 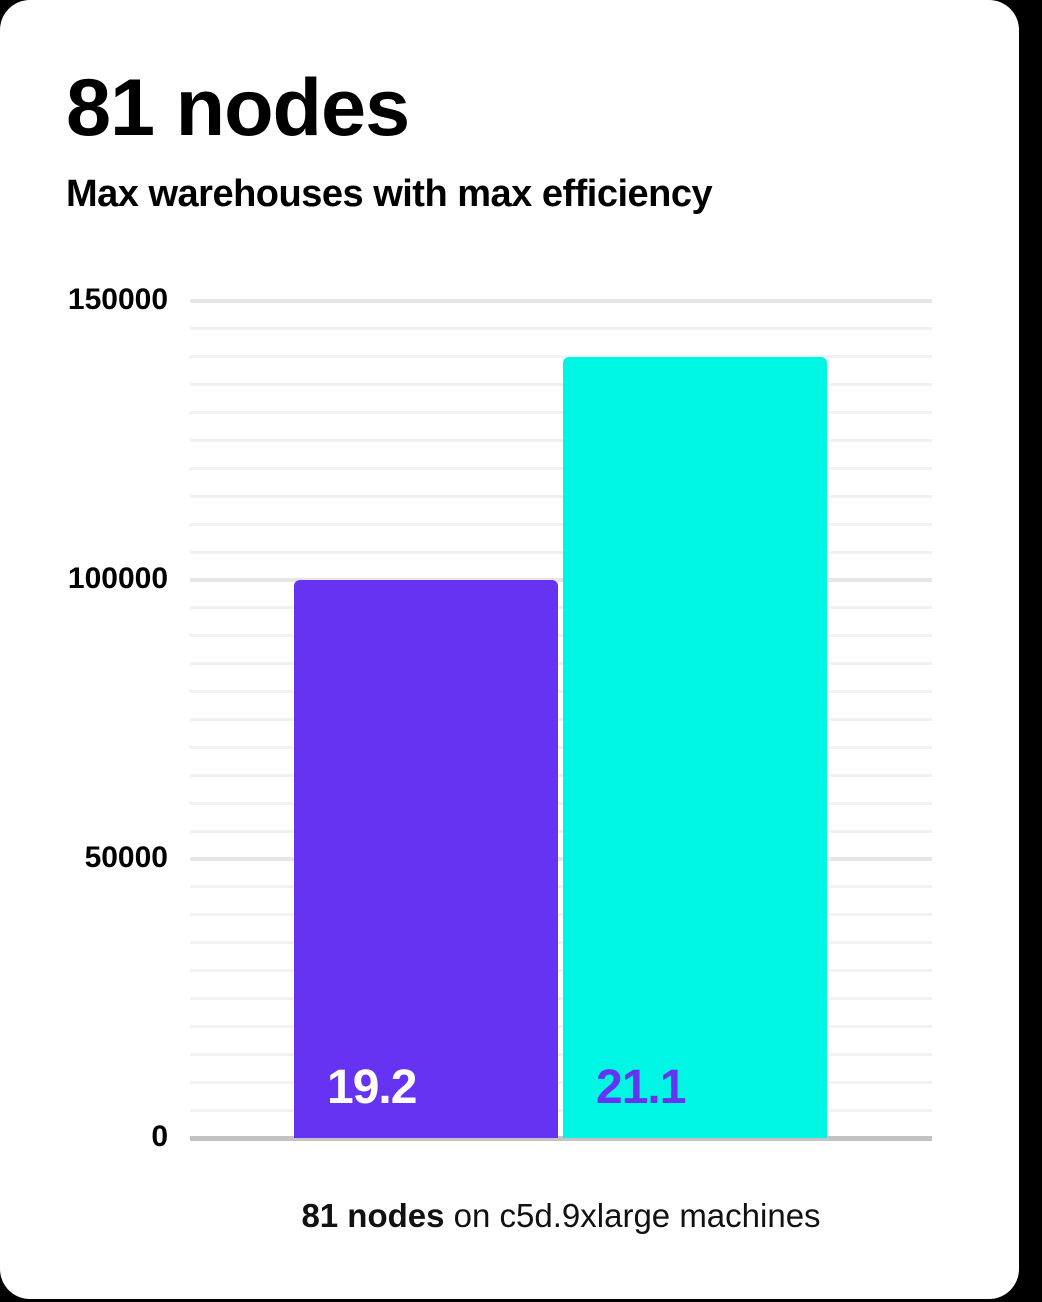 What do you see at coordinates (159, 1136) in the screenshot?
I see `y-axis-tick-label: 0` at bounding box center [159, 1136].